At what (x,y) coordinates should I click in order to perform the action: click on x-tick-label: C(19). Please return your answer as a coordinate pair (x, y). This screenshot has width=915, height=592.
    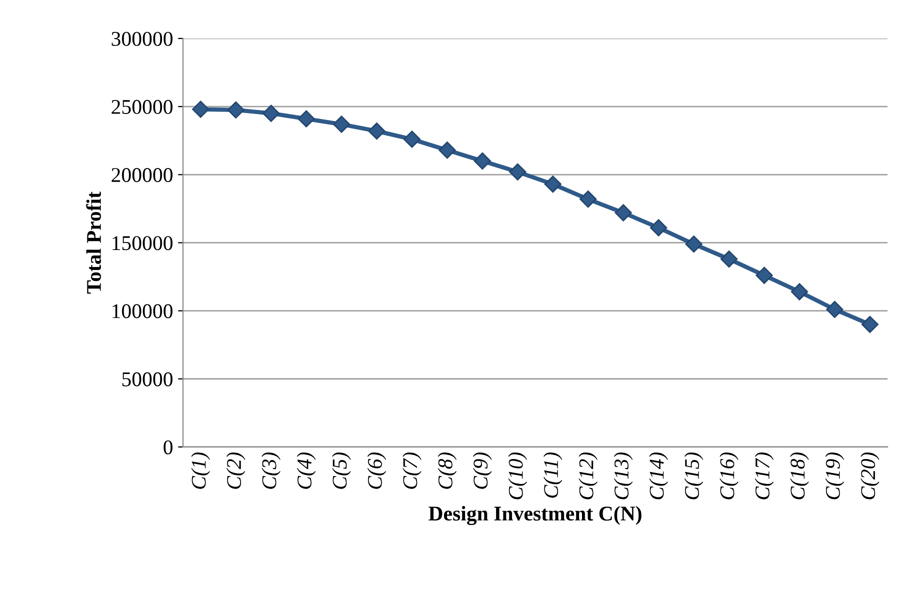
    Looking at the image, I should click on (834, 476).